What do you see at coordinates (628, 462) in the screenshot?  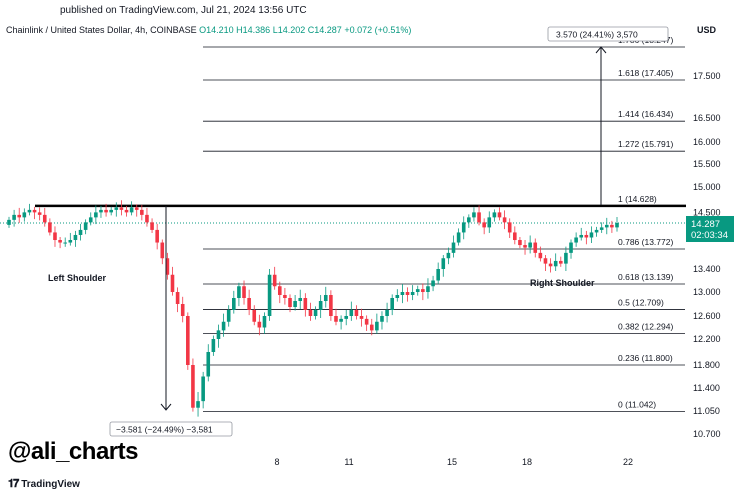 I see `time-tick-label: 22` at bounding box center [628, 462].